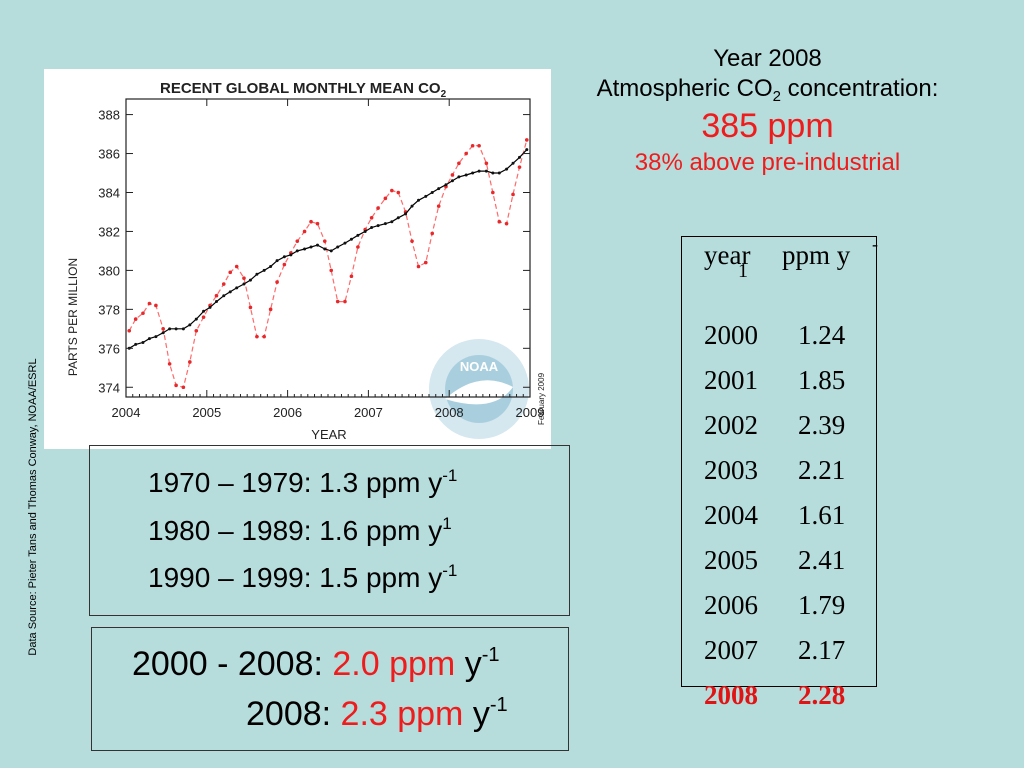  What do you see at coordinates (316, 663) in the screenshot?
I see `summary-line-2000-2008: 2000 - 2008: 2.0 ppm y-1` at bounding box center [316, 663].